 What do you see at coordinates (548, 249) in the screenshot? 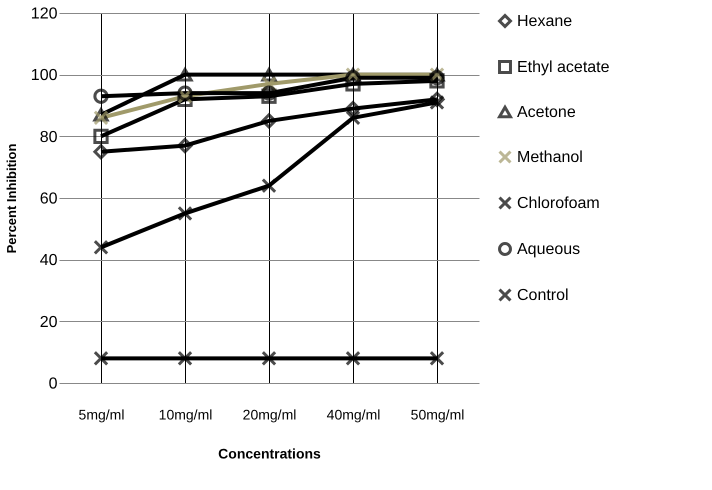
I see `legend-label: Aqueous` at bounding box center [548, 249].